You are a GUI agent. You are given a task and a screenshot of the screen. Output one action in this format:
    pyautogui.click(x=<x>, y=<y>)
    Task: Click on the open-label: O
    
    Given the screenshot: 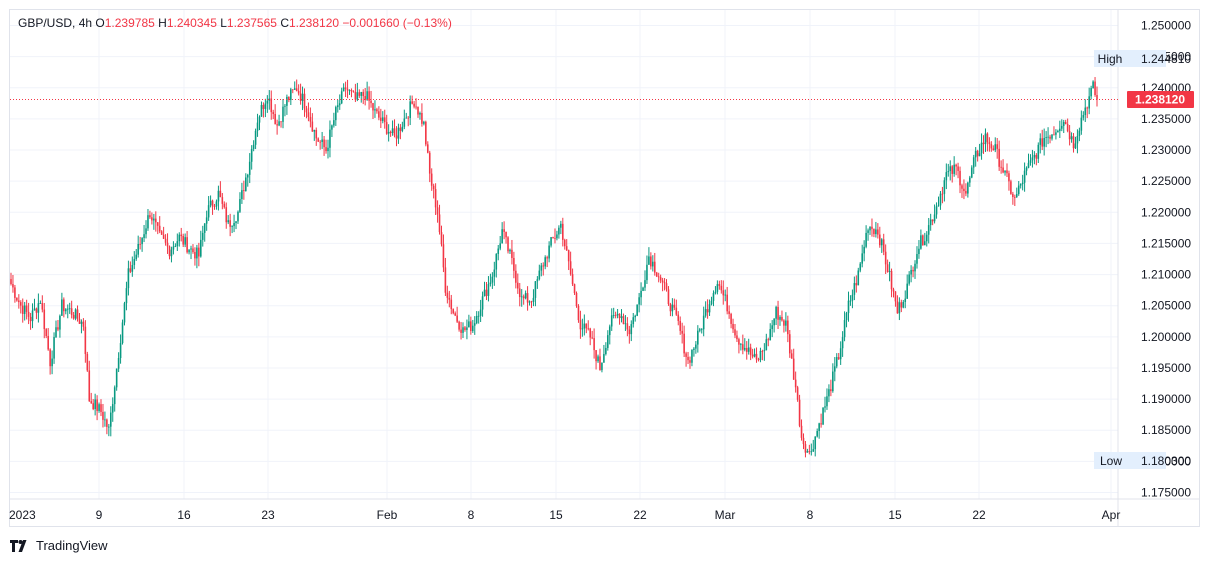 What is the action you would take?
    pyautogui.click(x=100, y=23)
    